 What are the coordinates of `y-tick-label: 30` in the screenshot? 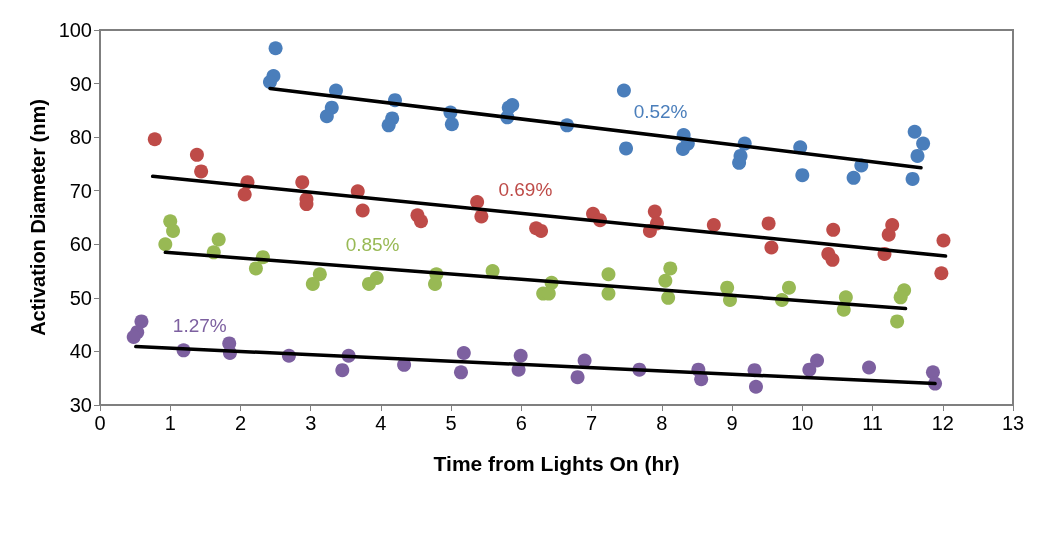 It's located at (80, 405).